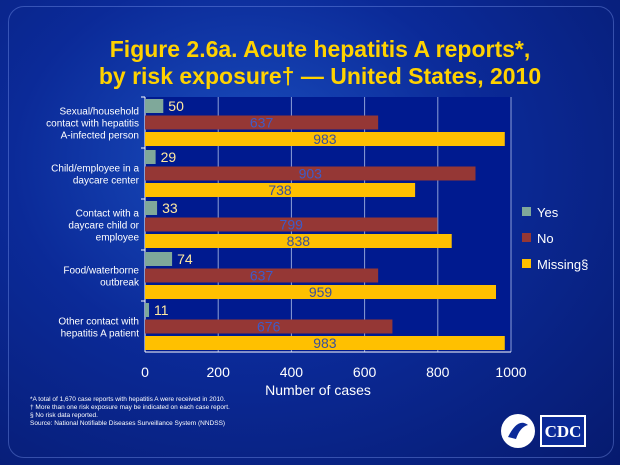 The image size is (620, 465). Describe the element at coordinates (563, 431) in the screenshot. I see `svg-text: CDC` at that location.